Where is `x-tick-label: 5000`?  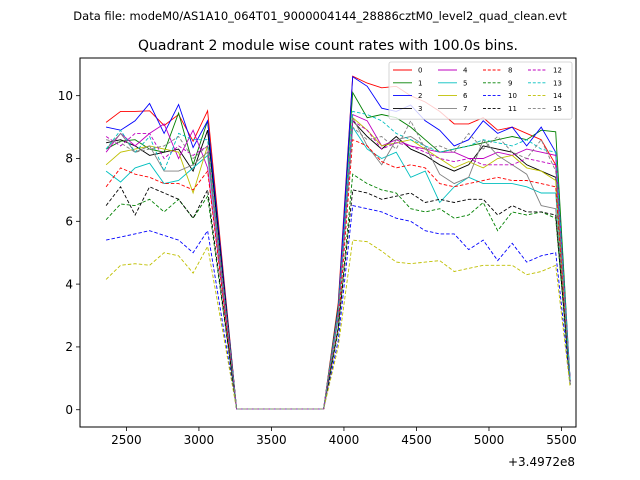 x-tick-label: 5000 is located at coordinates (489, 440).